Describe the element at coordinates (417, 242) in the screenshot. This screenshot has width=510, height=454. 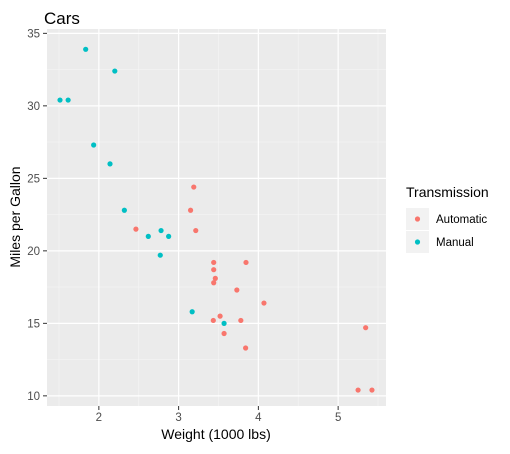
I see `legend-marker-manual` at that location.